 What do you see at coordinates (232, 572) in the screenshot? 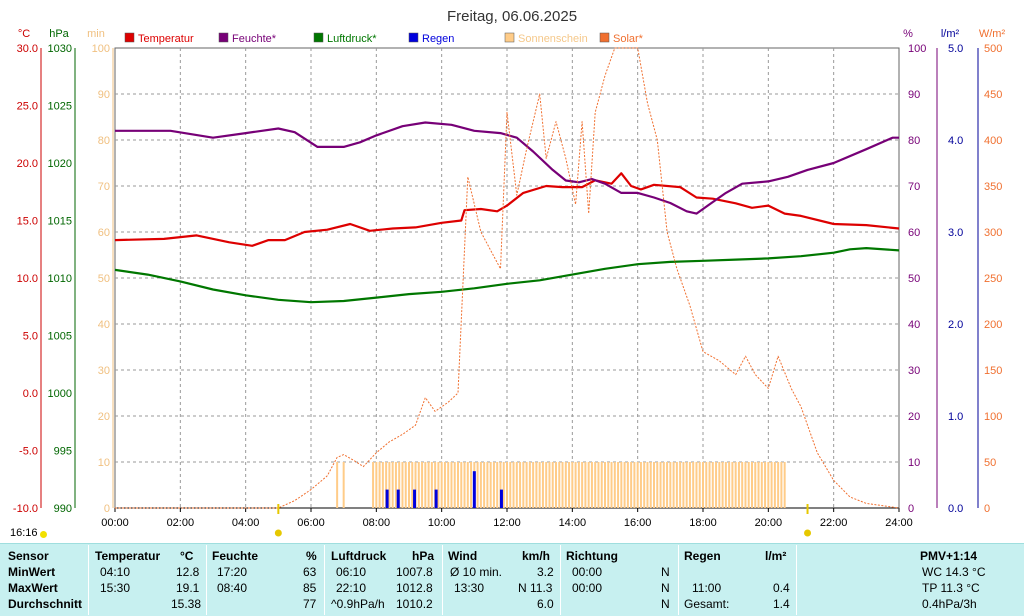
I see `hum-min-time: 17:20` at bounding box center [232, 572].